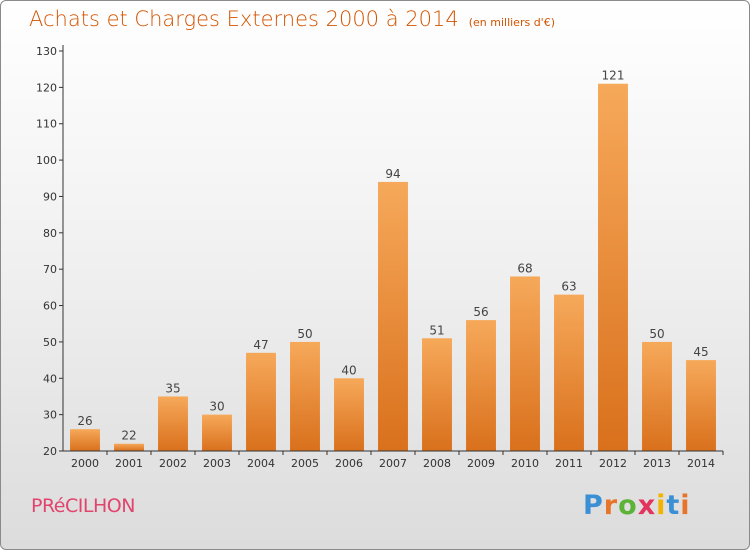 This screenshot has height=550, width=750. I want to click on y-tick-label: 50, so click(50, 342).